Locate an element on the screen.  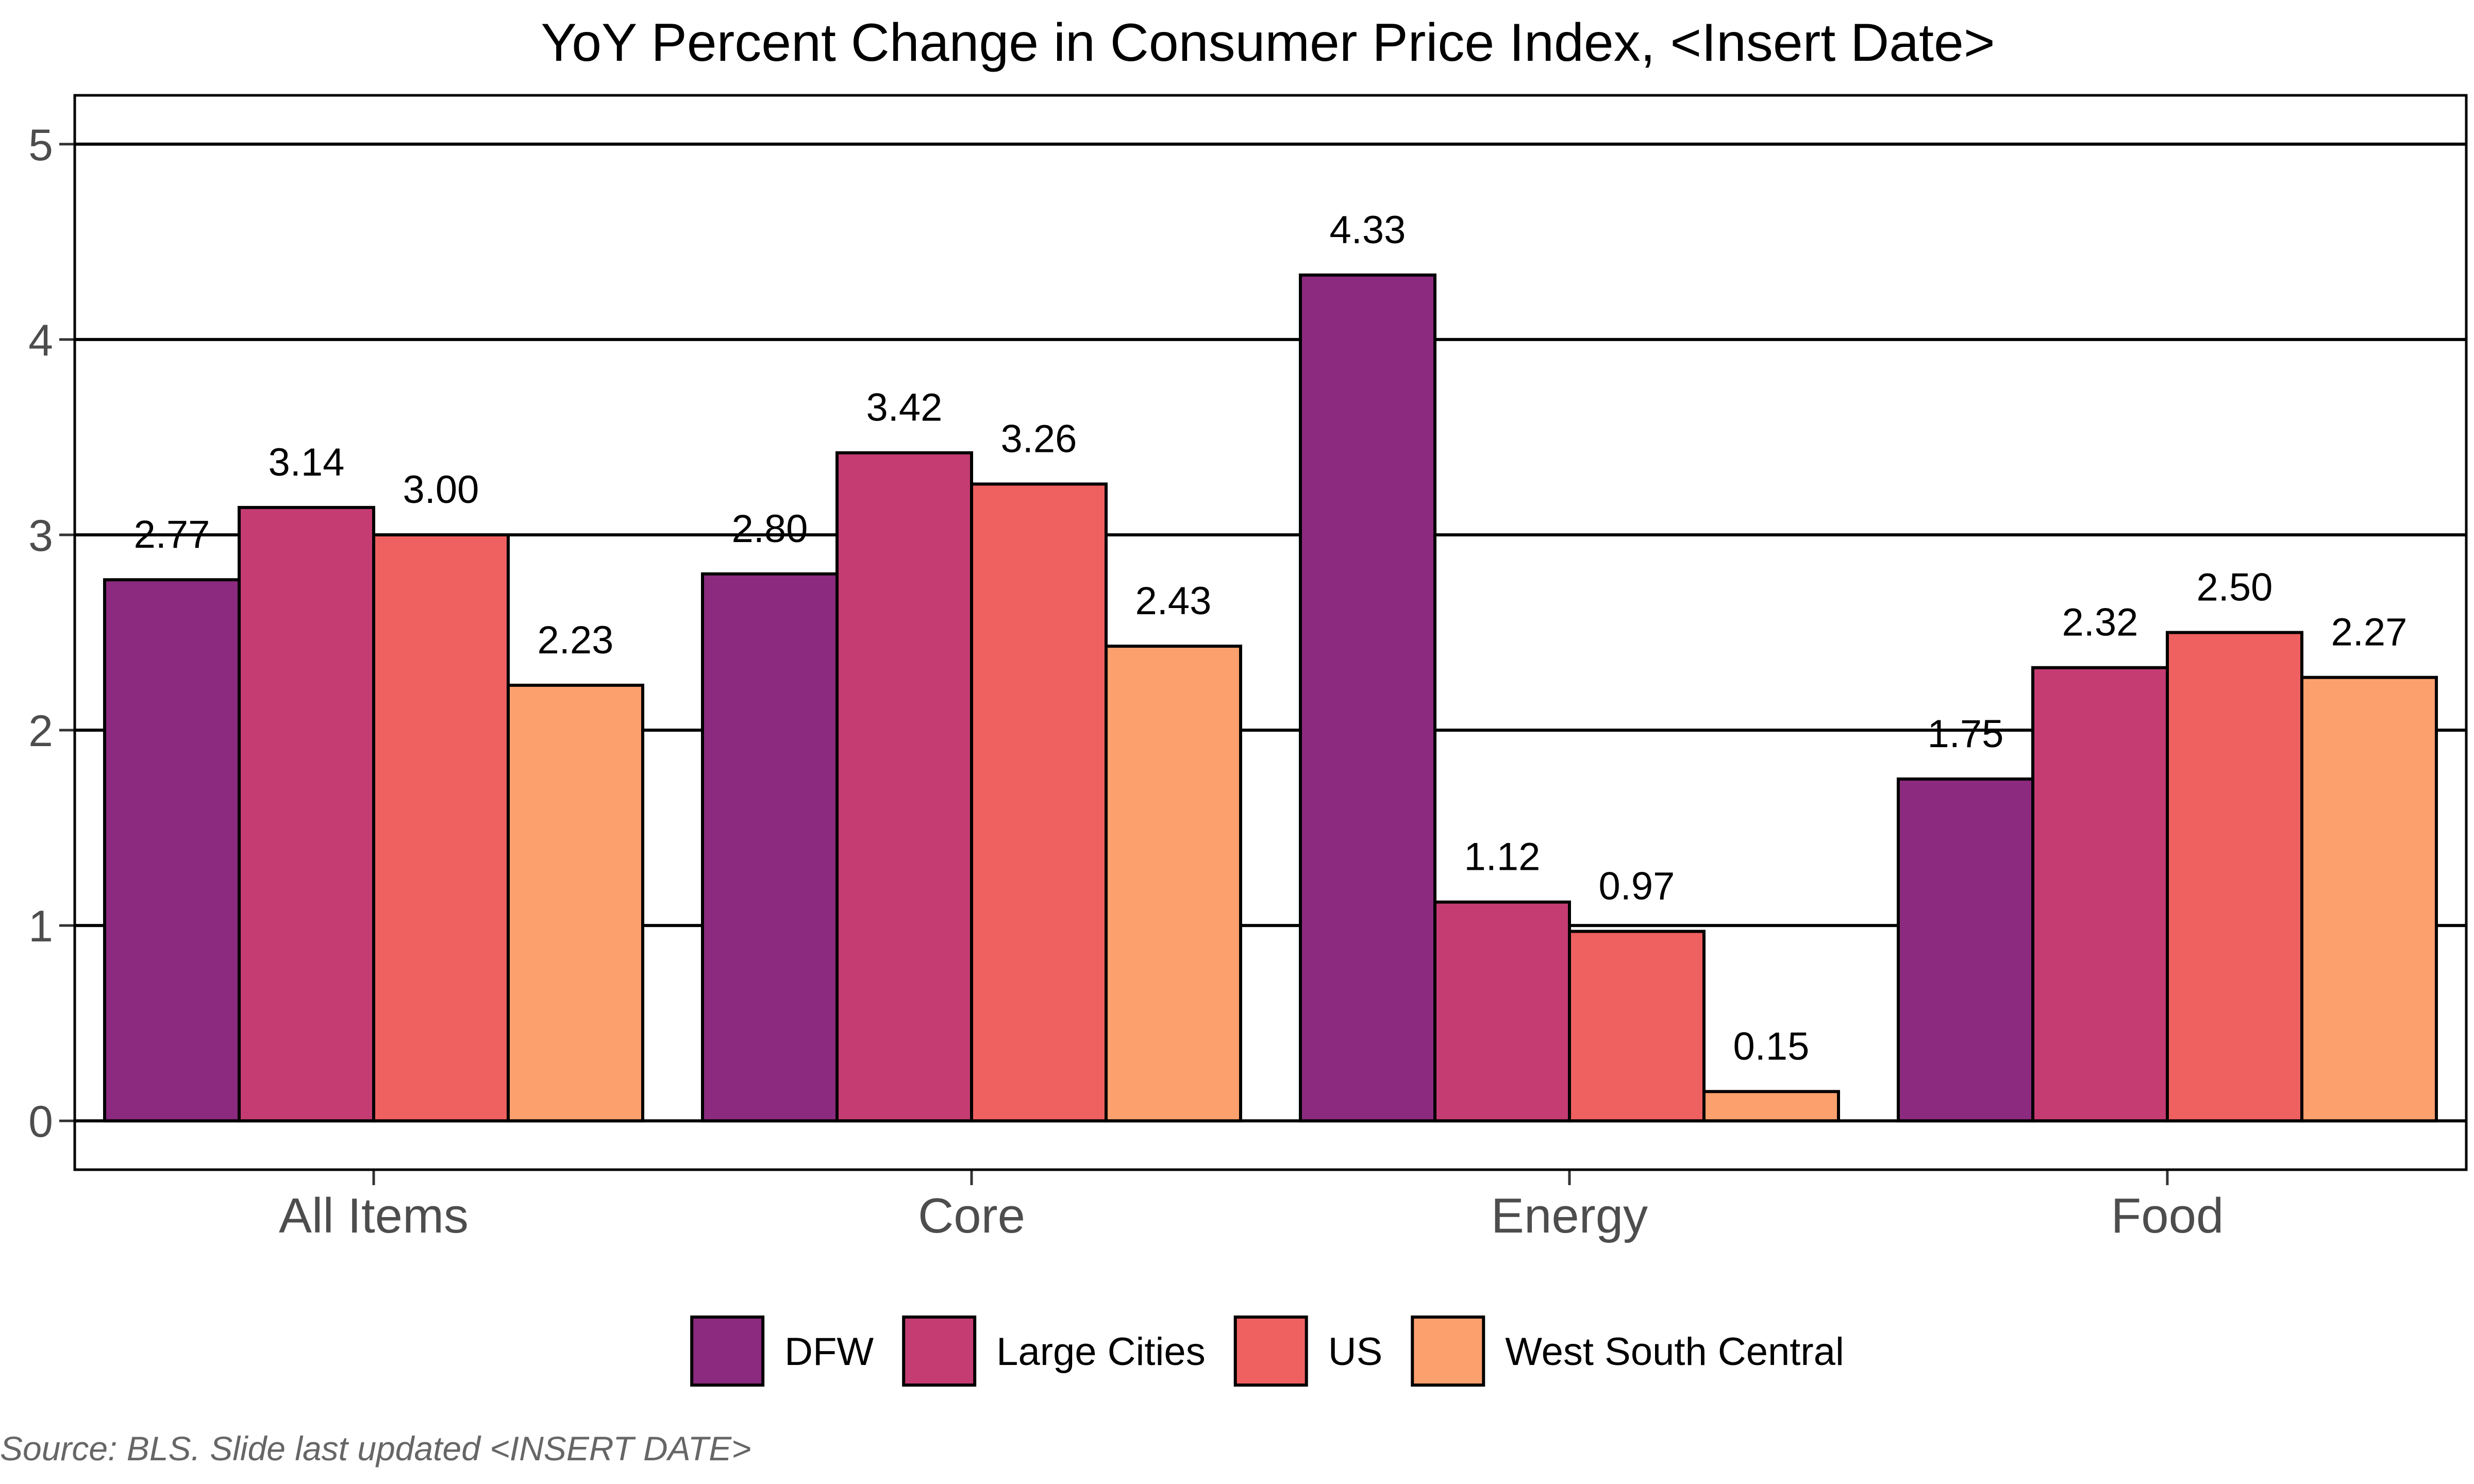
legend: DFW Large Cities US West South Central is located at coordinates (1267, 1351).